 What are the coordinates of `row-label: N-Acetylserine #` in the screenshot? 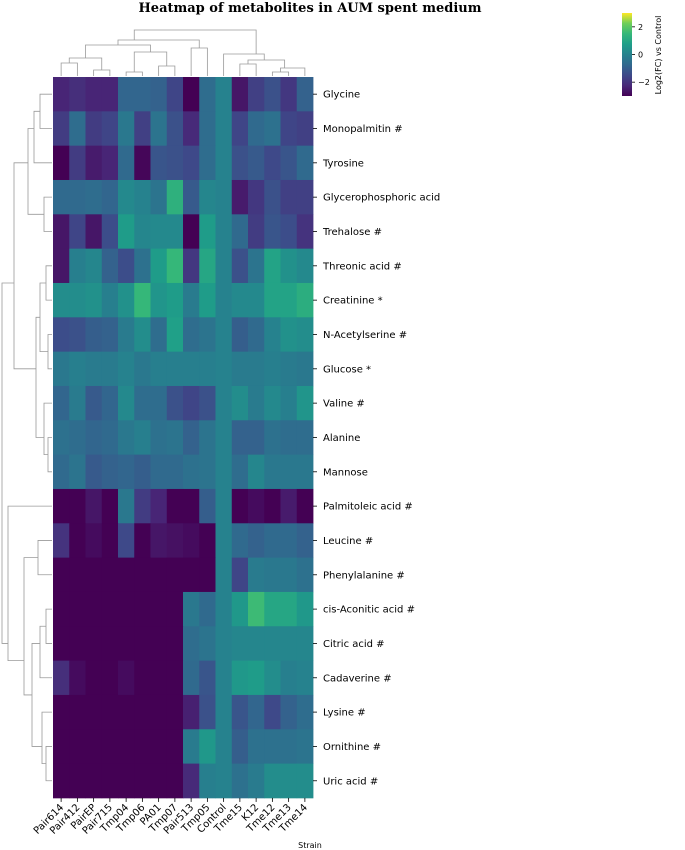 It's located at (365, 335).